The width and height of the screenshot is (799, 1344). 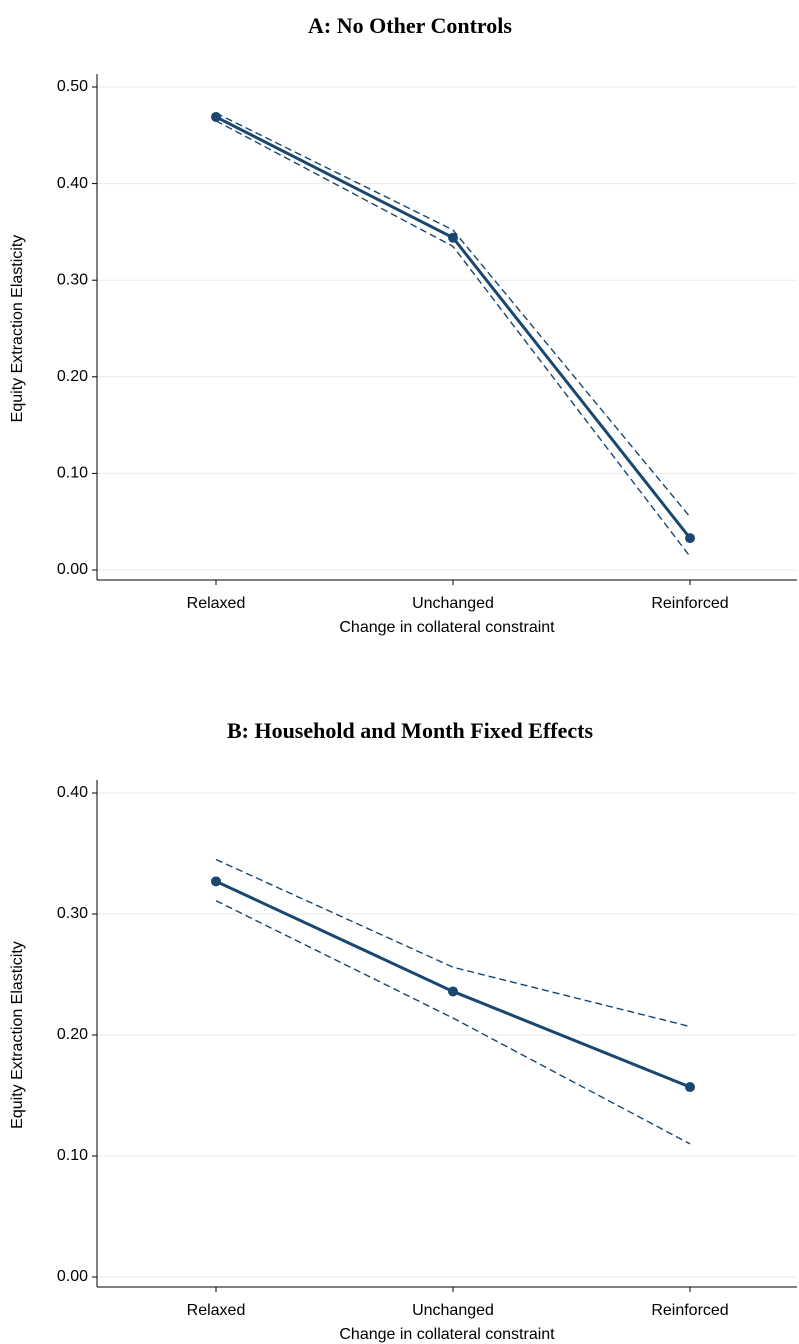 I want to click on y-tick-label: 0.50, so click(x=72, y=86).